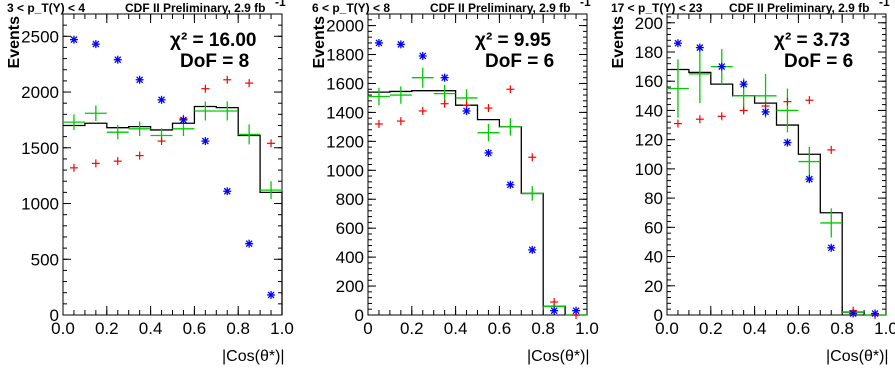 The image size is (895, 370). Describe the element at coordinates (173, 210) in the screenshot. I see `histogram-step` at that location.